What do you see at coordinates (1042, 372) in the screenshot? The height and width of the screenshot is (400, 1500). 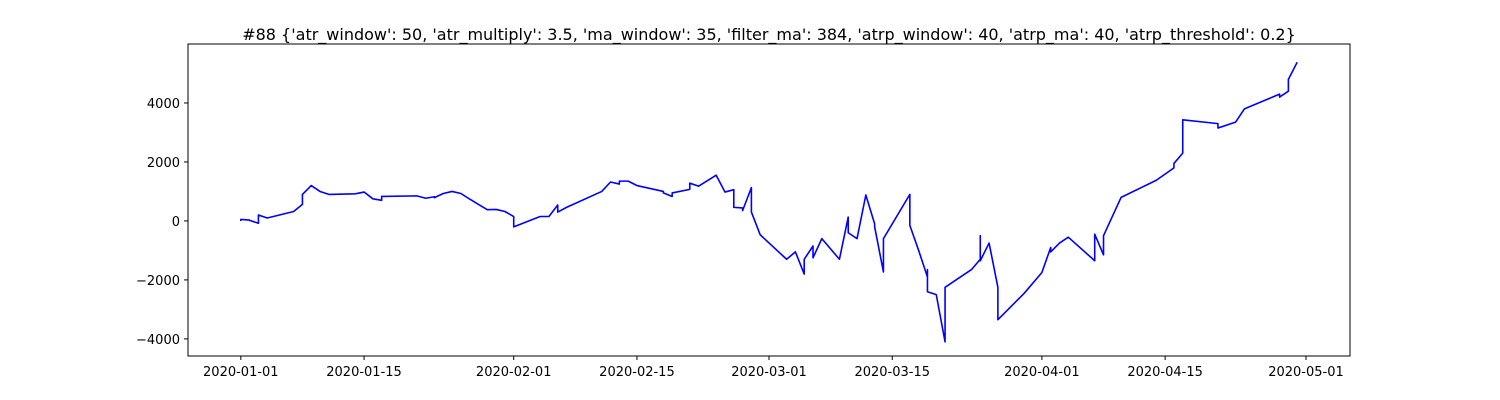 I see `x-tick-label: 2020-04-01` at bounding box center [1042, 372].